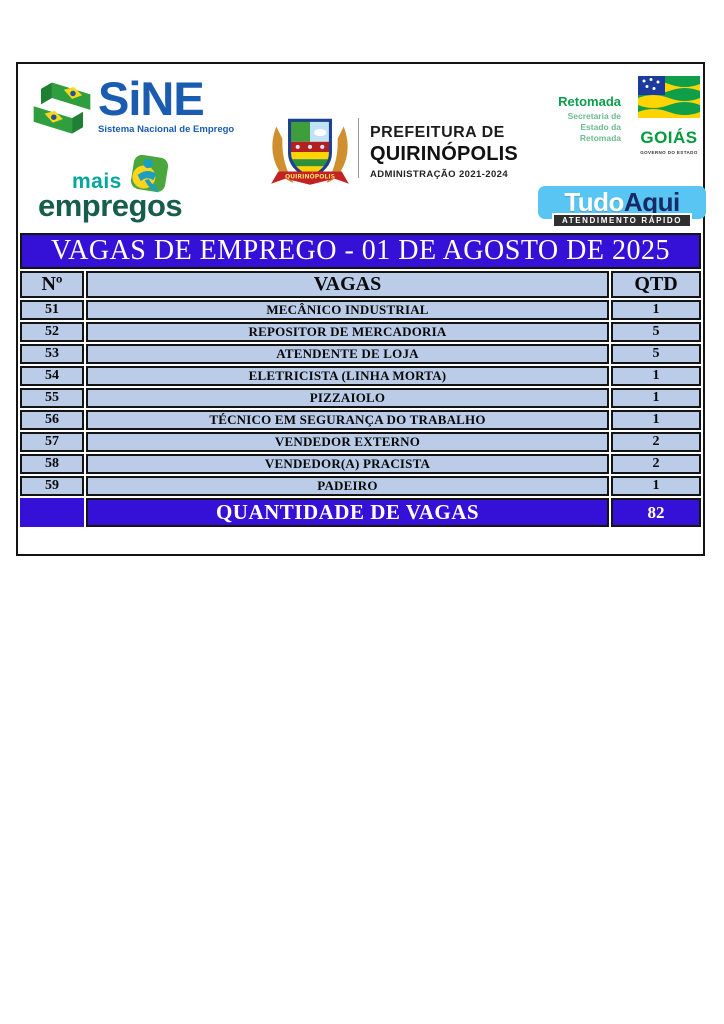 The width and height of the screenshot is (724, 1024). Describe the element at coordinates (600, 138) in the screenshot. I see `retomada-sub-line: Retomada` at that location.